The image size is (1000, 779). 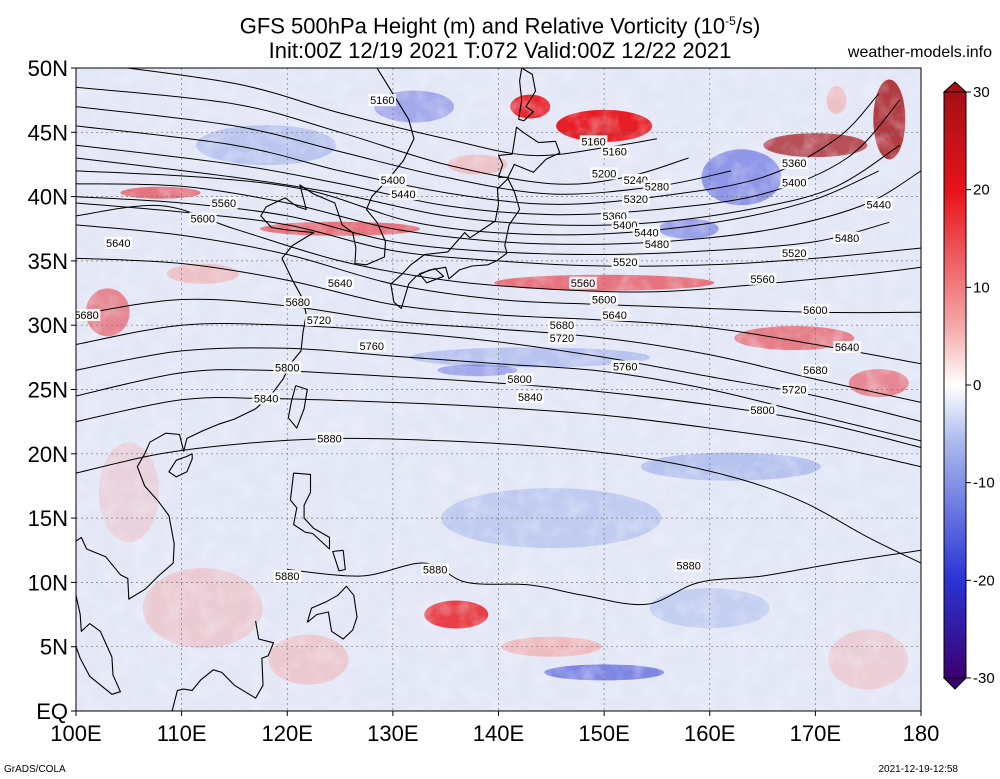 What do you see at coordinates (75, 733) in the screenshot?
I see `lon-tick-label: 100E` at bounding box center [75, 733].